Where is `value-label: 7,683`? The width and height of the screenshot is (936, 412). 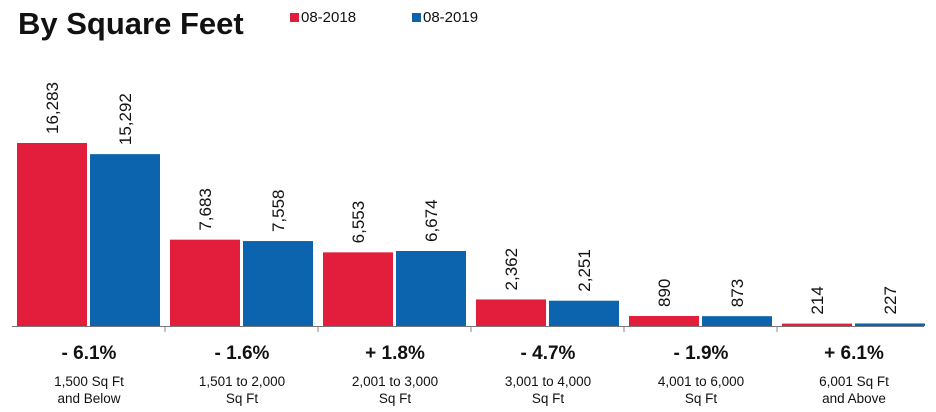
value-label: 7,683 is located at coordinates (205, 209).